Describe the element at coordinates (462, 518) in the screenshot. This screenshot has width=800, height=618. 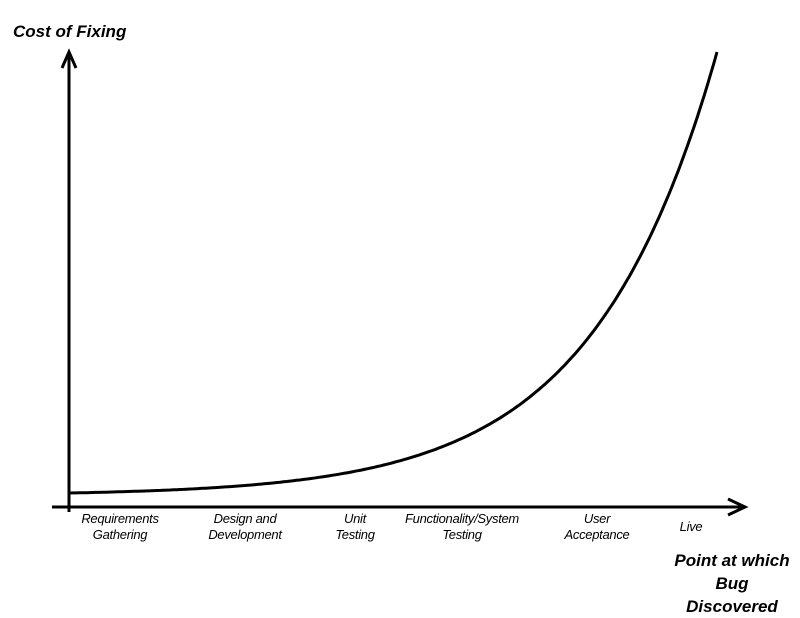
I see `x-tick-label-line: Functionality/System` at that location.